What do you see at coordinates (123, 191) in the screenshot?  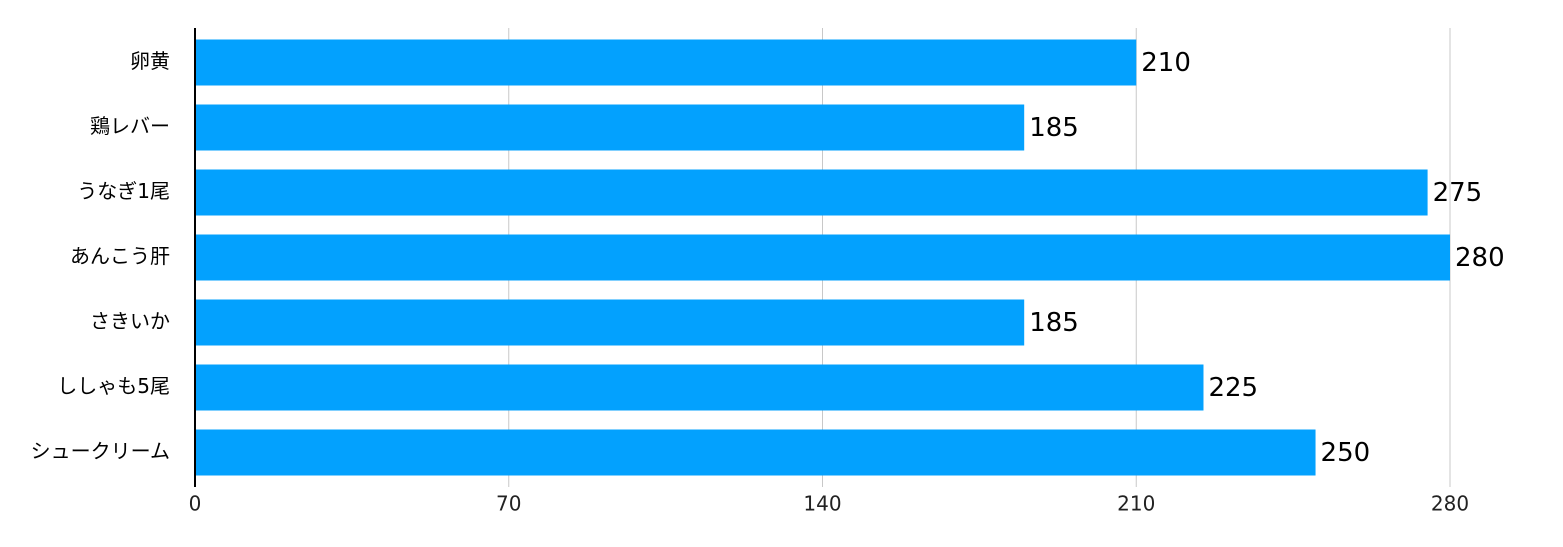 I see `y-tick-label: うなぎ1尾` at bounding box center [123, 191].